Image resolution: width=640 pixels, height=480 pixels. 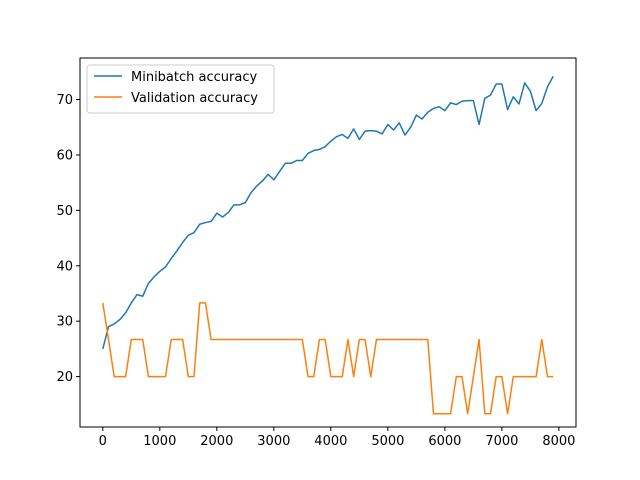 I want to click on x-tick-label: 3000, so click(x=273, y=441).